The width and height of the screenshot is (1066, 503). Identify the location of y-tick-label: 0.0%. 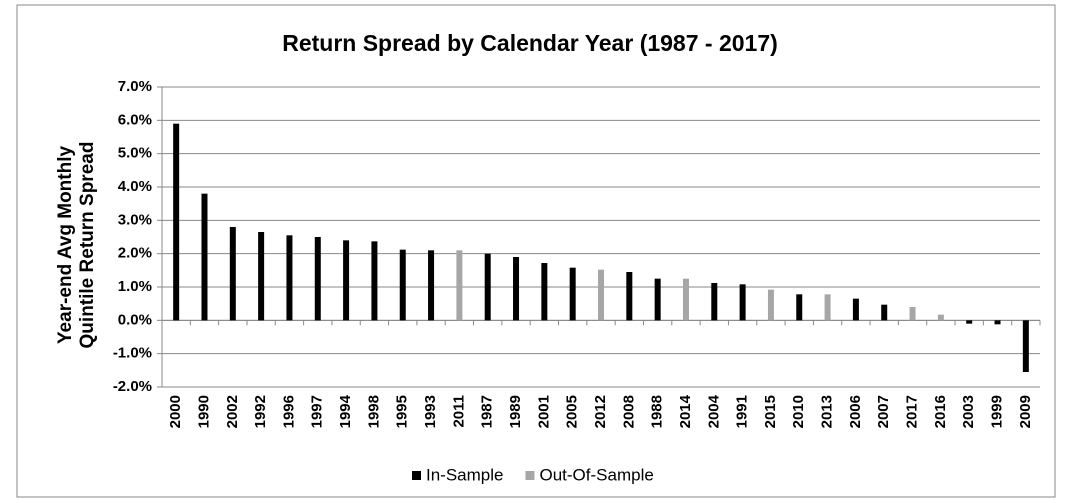
(135, 319).